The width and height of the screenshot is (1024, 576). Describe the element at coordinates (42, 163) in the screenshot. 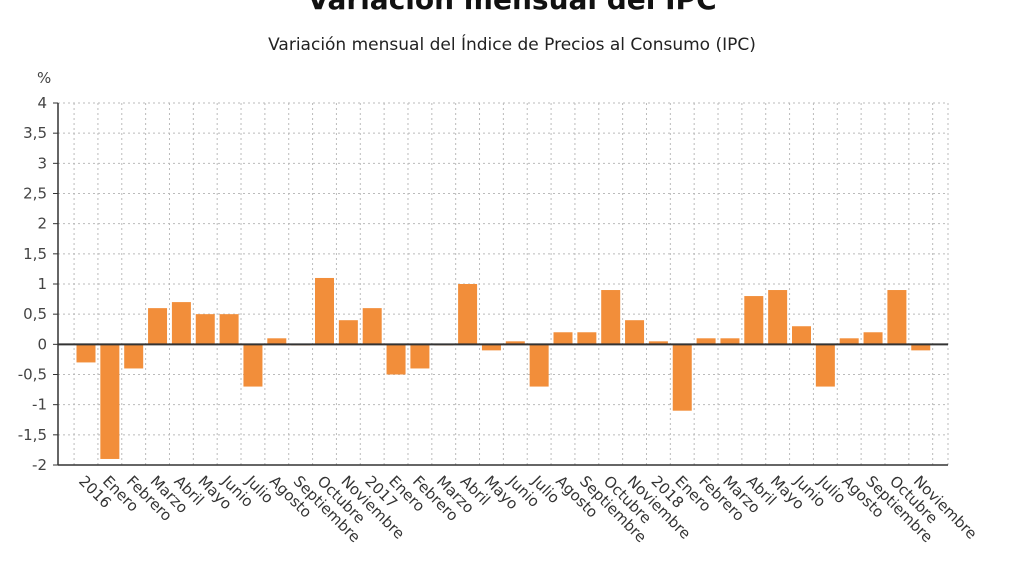

I see `y-tick-label: 3` at that location.